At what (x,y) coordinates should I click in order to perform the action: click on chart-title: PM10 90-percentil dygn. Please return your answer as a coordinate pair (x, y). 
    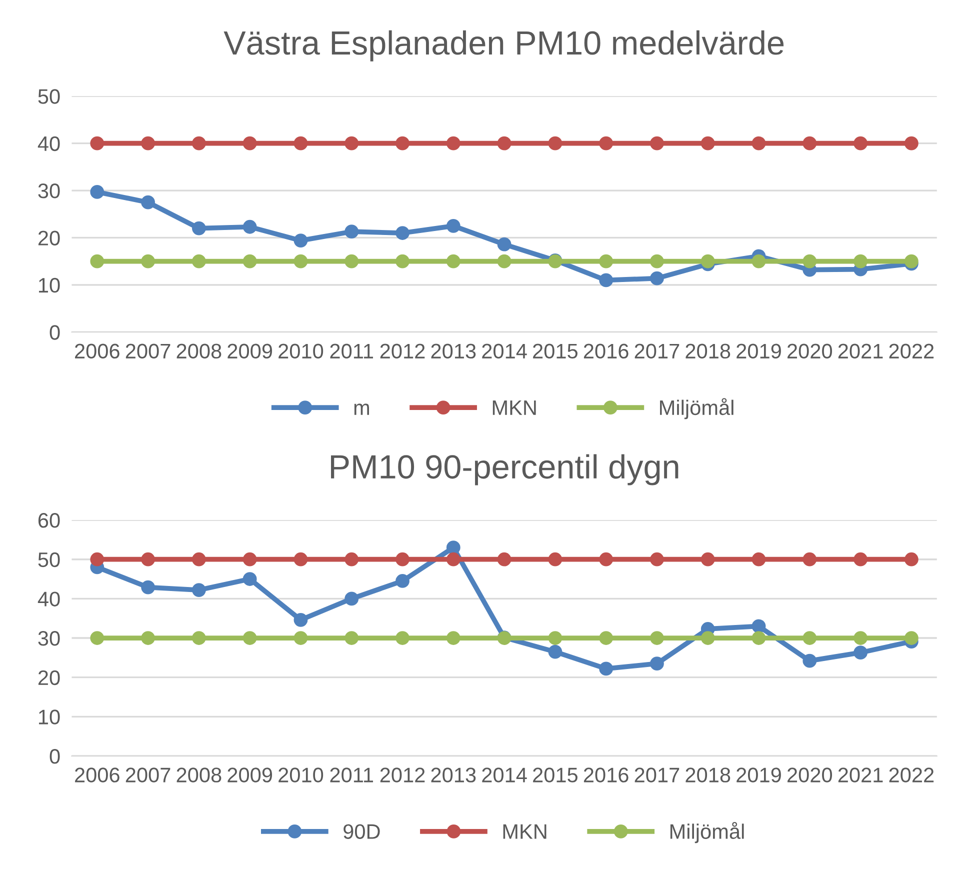
    Looking at the image, I should click on (504, 470).